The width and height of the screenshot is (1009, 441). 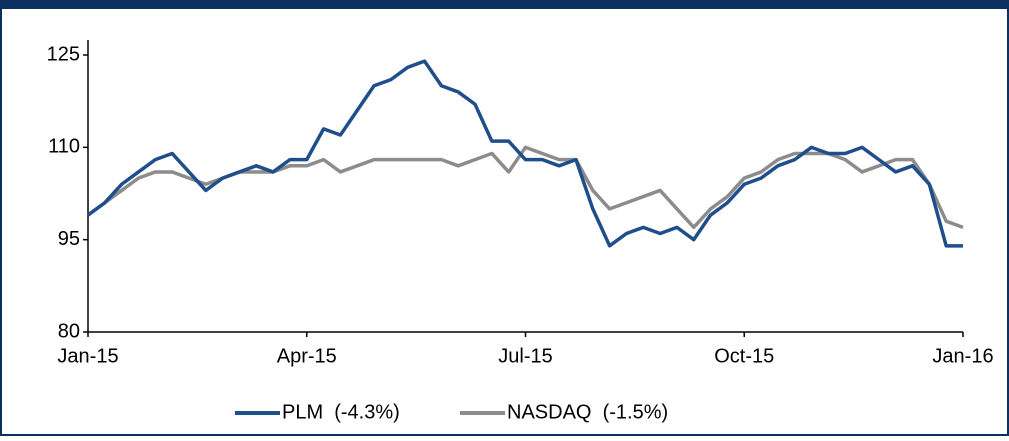 What do you see at coordinates (744, 356) in the screenshot?
I see `x-tick-label: Oct-15` at bounding box center [744, 356].